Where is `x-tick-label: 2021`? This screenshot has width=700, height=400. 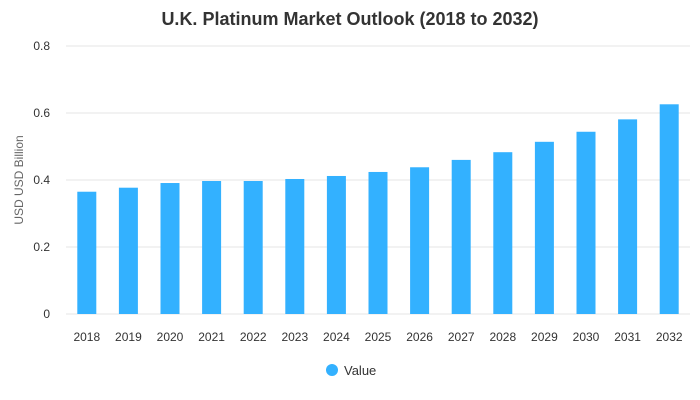 x-tick-label: 2021 is located at coordinates (211, 337).